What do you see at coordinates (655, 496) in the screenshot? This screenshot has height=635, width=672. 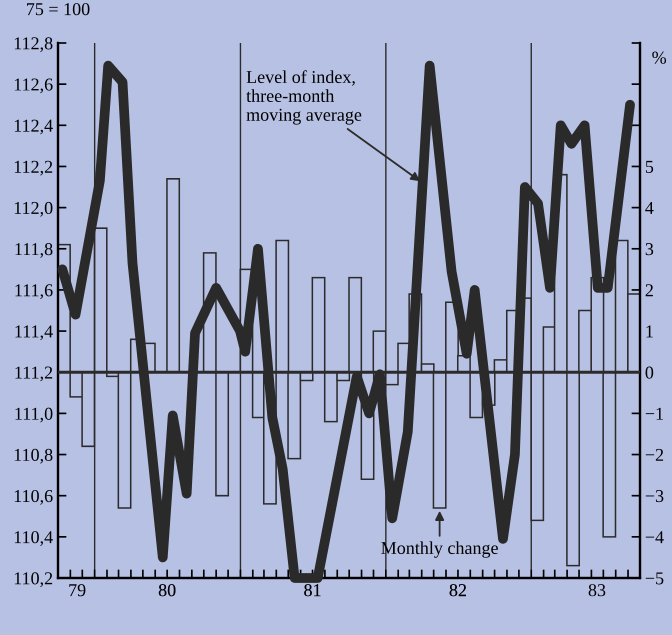 I see `y2-tick-label: −3` at bounding box center [655, 496].